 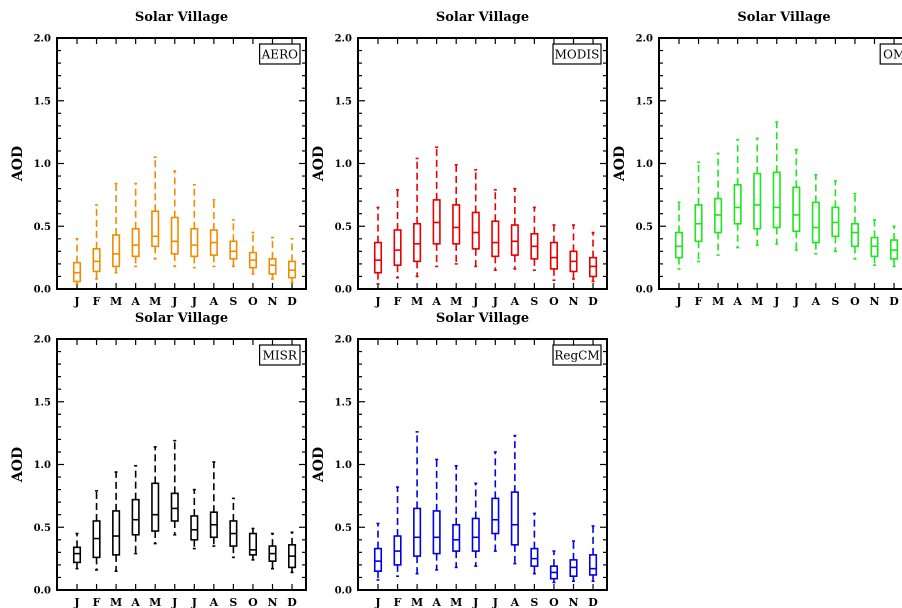 I want to click on legend-label: MODIS, so click(x=577, y=55).